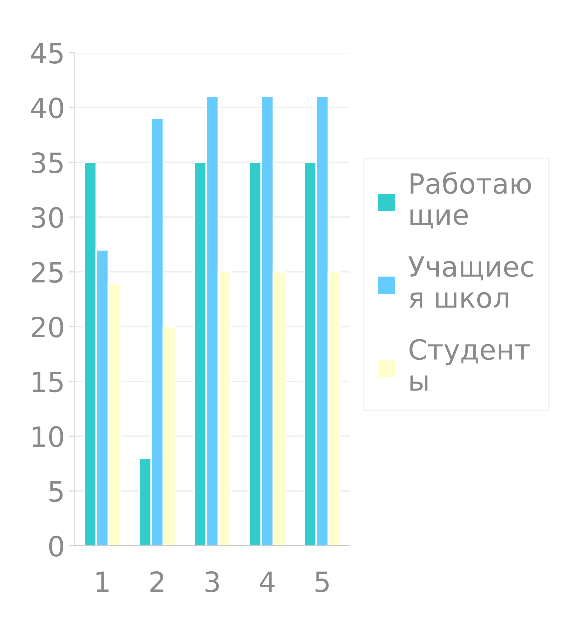 Image resolution: width=565 pixels, height=635 pixels. Describe the element at coordinates (48, 217) in the screenshot. I see `y-tick-label: 30` at that location.